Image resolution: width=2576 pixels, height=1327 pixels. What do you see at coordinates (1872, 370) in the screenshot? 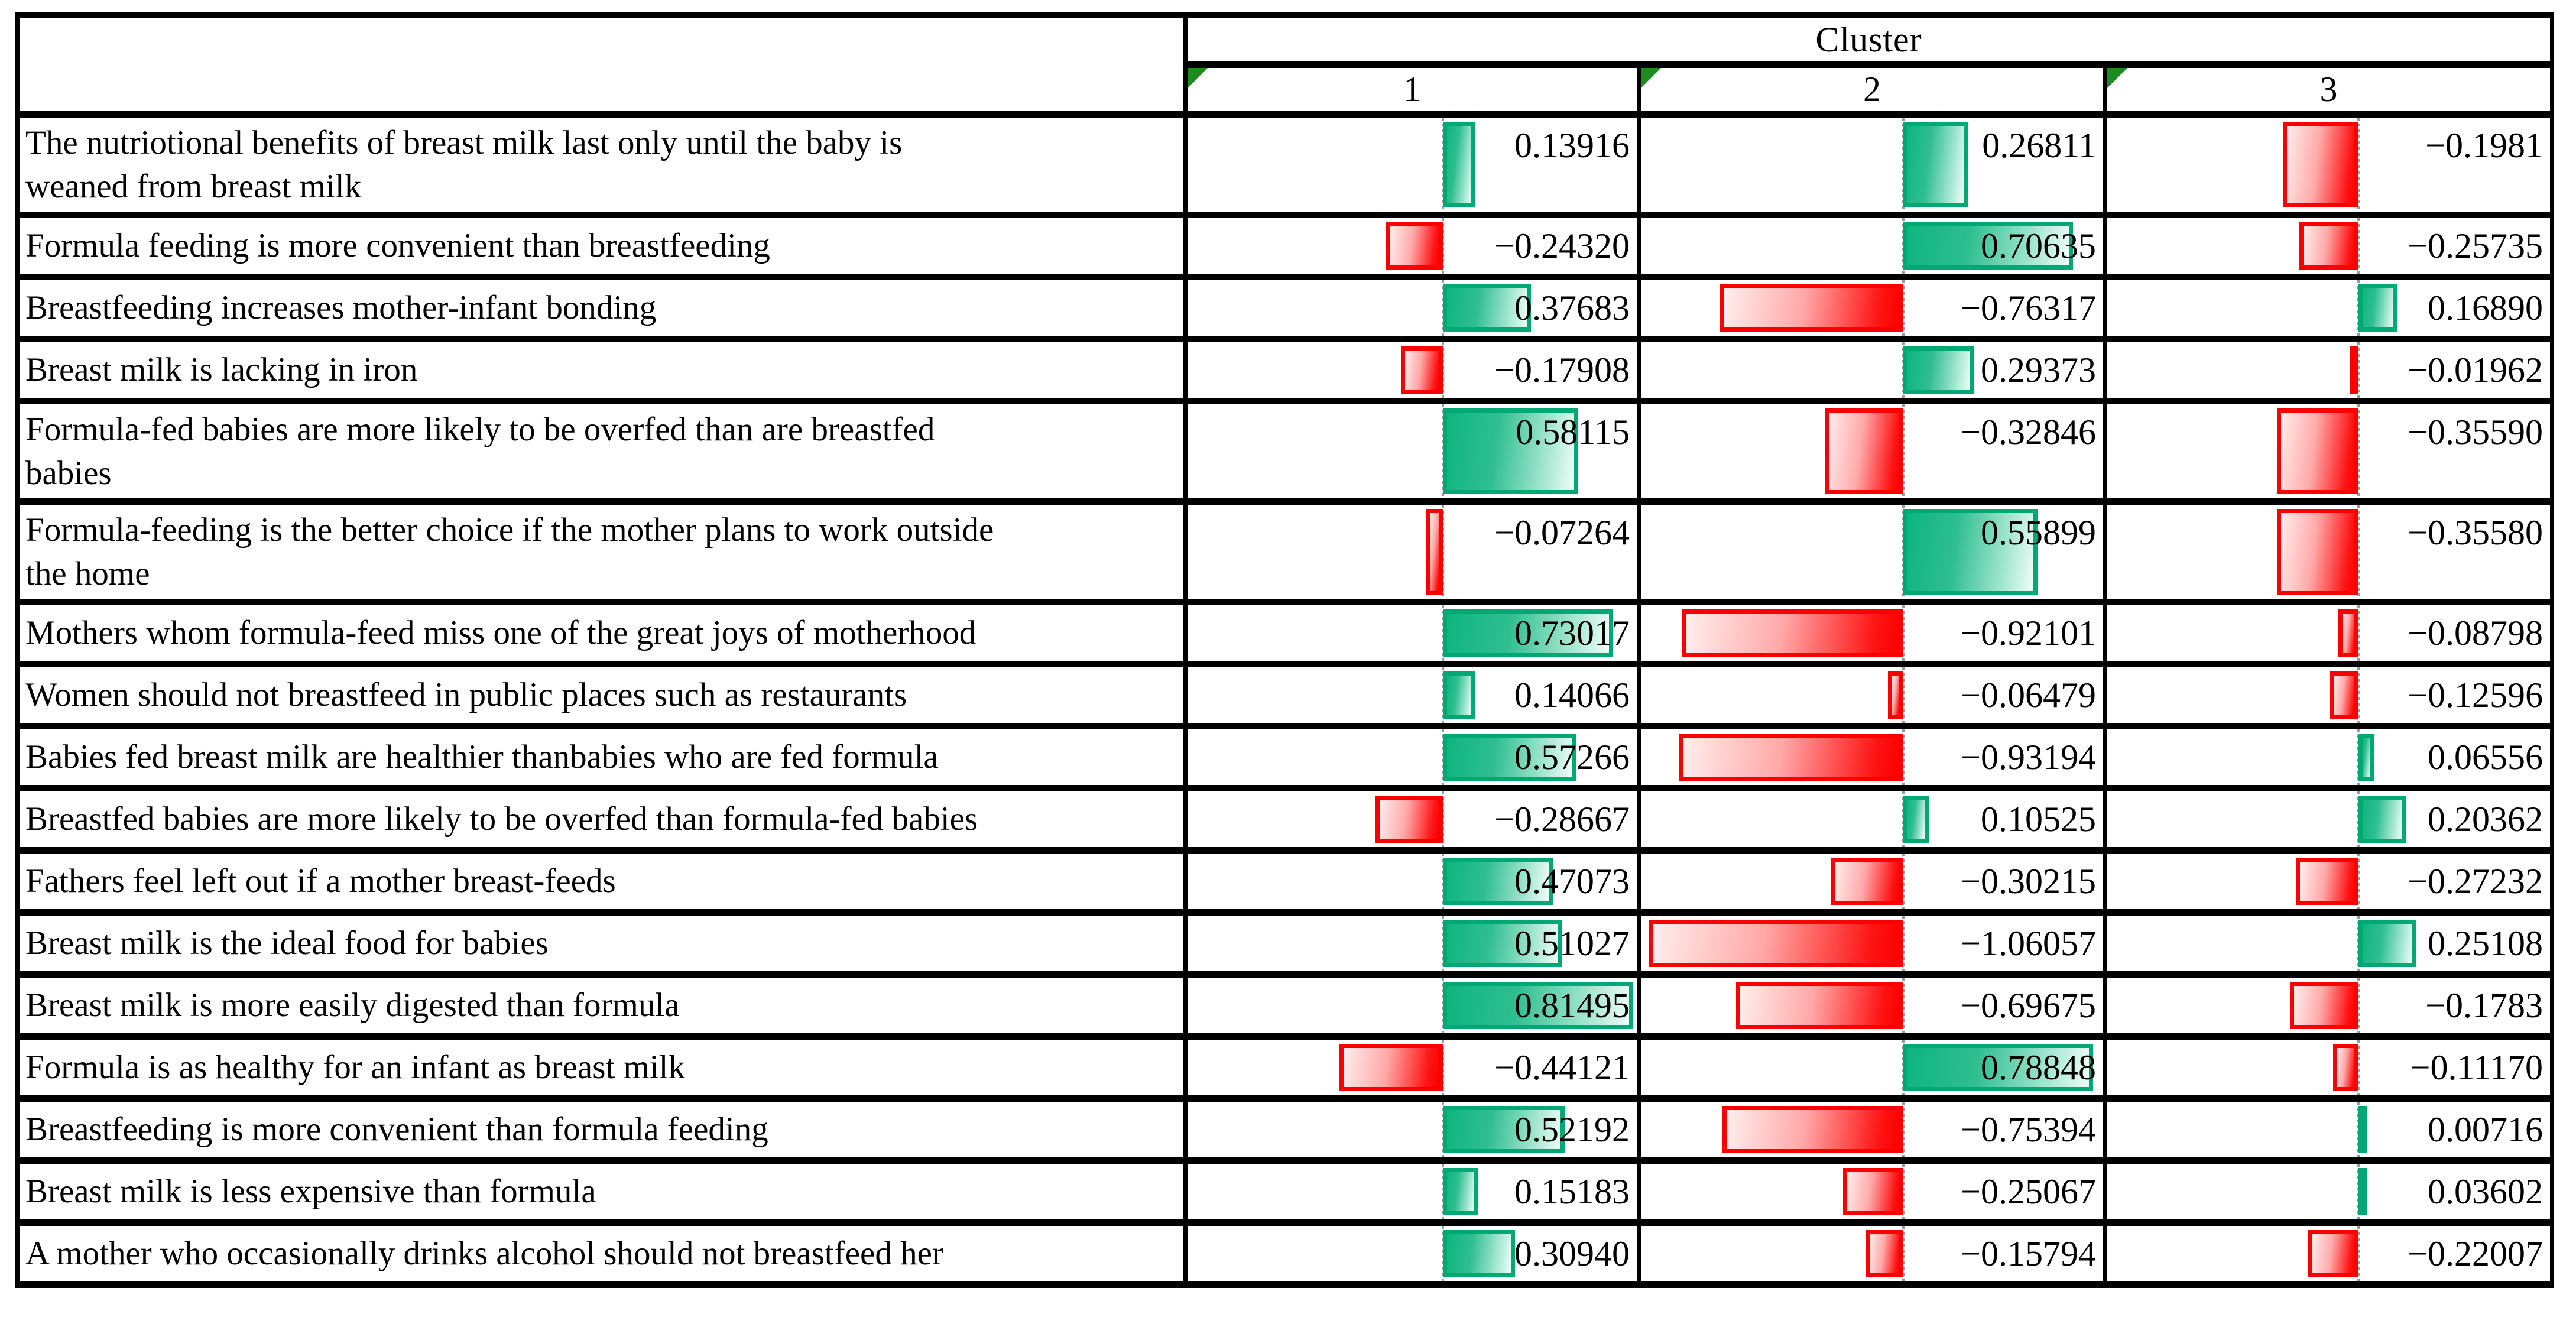
I see `cluster-2-value-cell: 0.29373` at bounding box center [1872, 370].